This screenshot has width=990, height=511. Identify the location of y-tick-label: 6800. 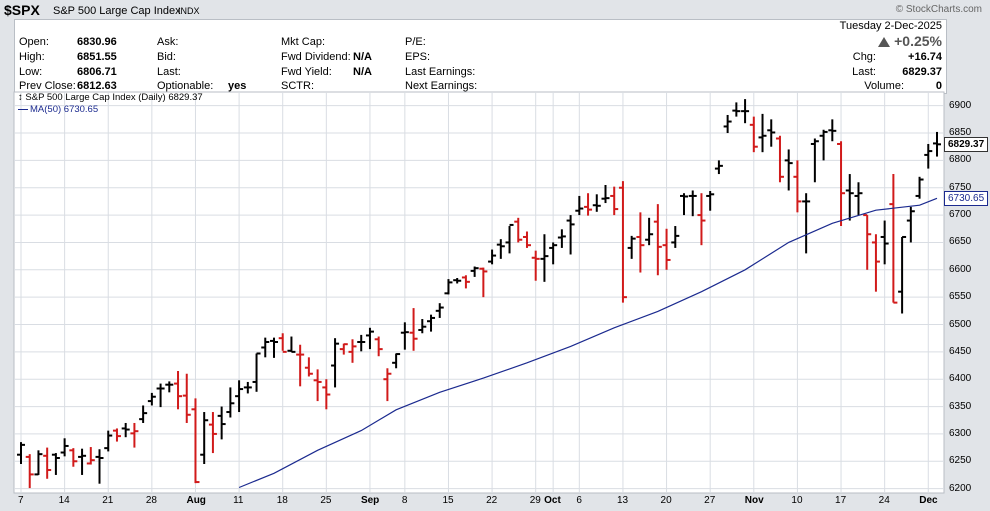
(960, 160).